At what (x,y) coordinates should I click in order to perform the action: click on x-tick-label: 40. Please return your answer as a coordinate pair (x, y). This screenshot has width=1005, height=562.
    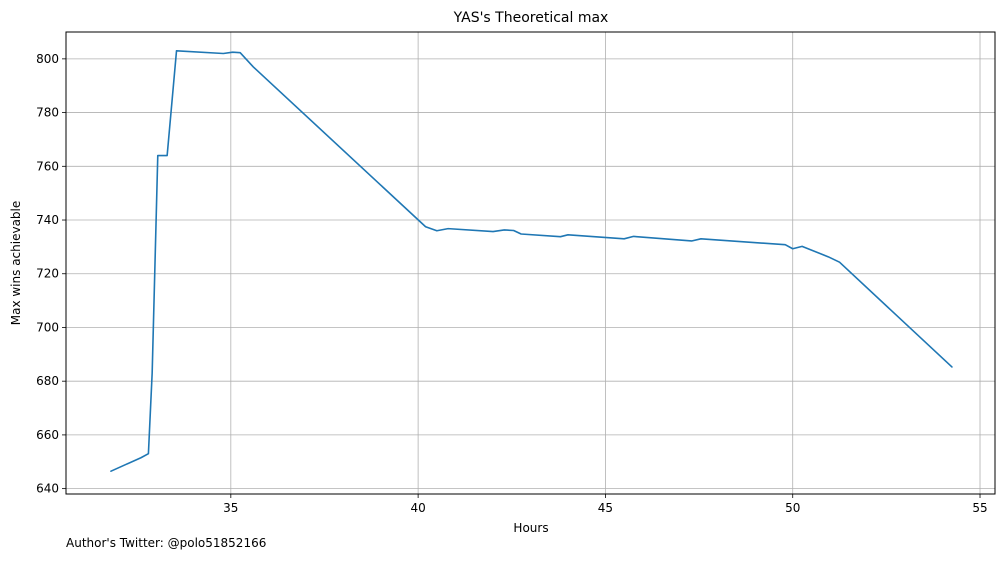
    Looking at the image, I should click on (417, 508).